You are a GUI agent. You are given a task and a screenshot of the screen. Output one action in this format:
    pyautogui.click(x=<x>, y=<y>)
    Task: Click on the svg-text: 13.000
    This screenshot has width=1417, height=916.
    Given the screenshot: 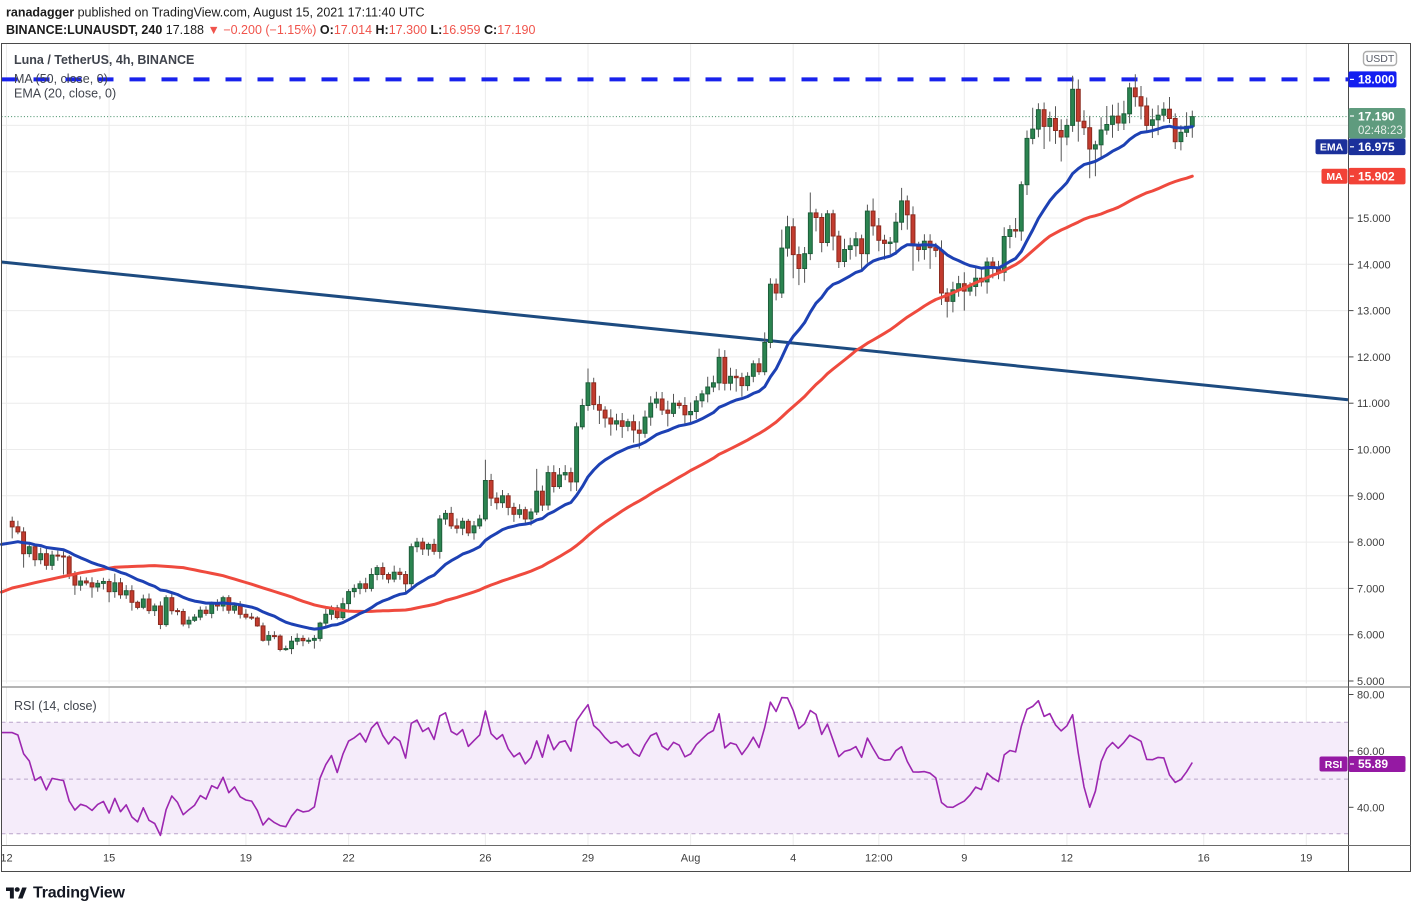 What is the action you would take?
    pyautogui.click(x=1374, y=312)
    